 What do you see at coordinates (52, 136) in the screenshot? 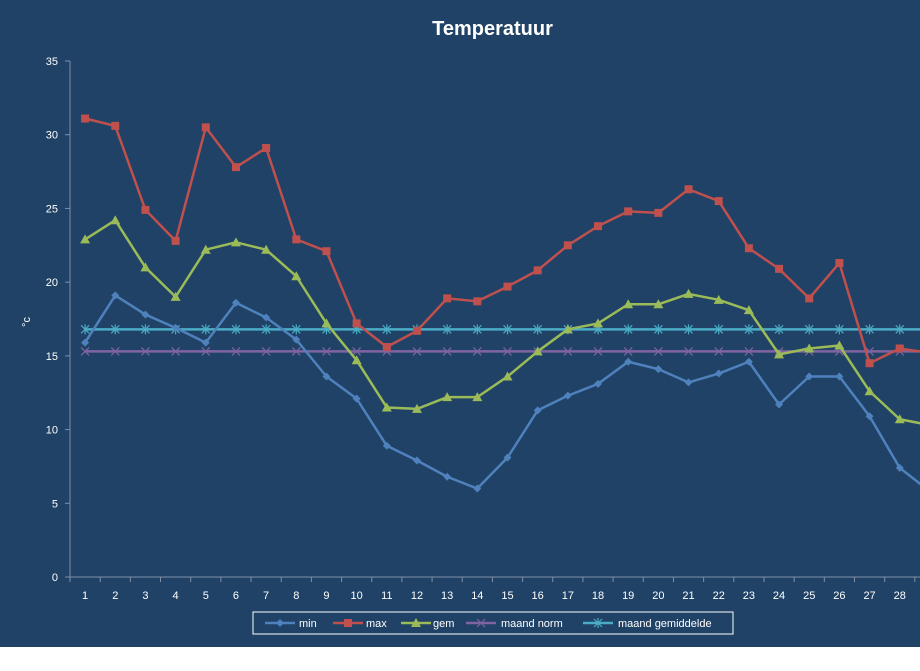
I see `y-tick-label: 30` at bounding box center [52, 136].